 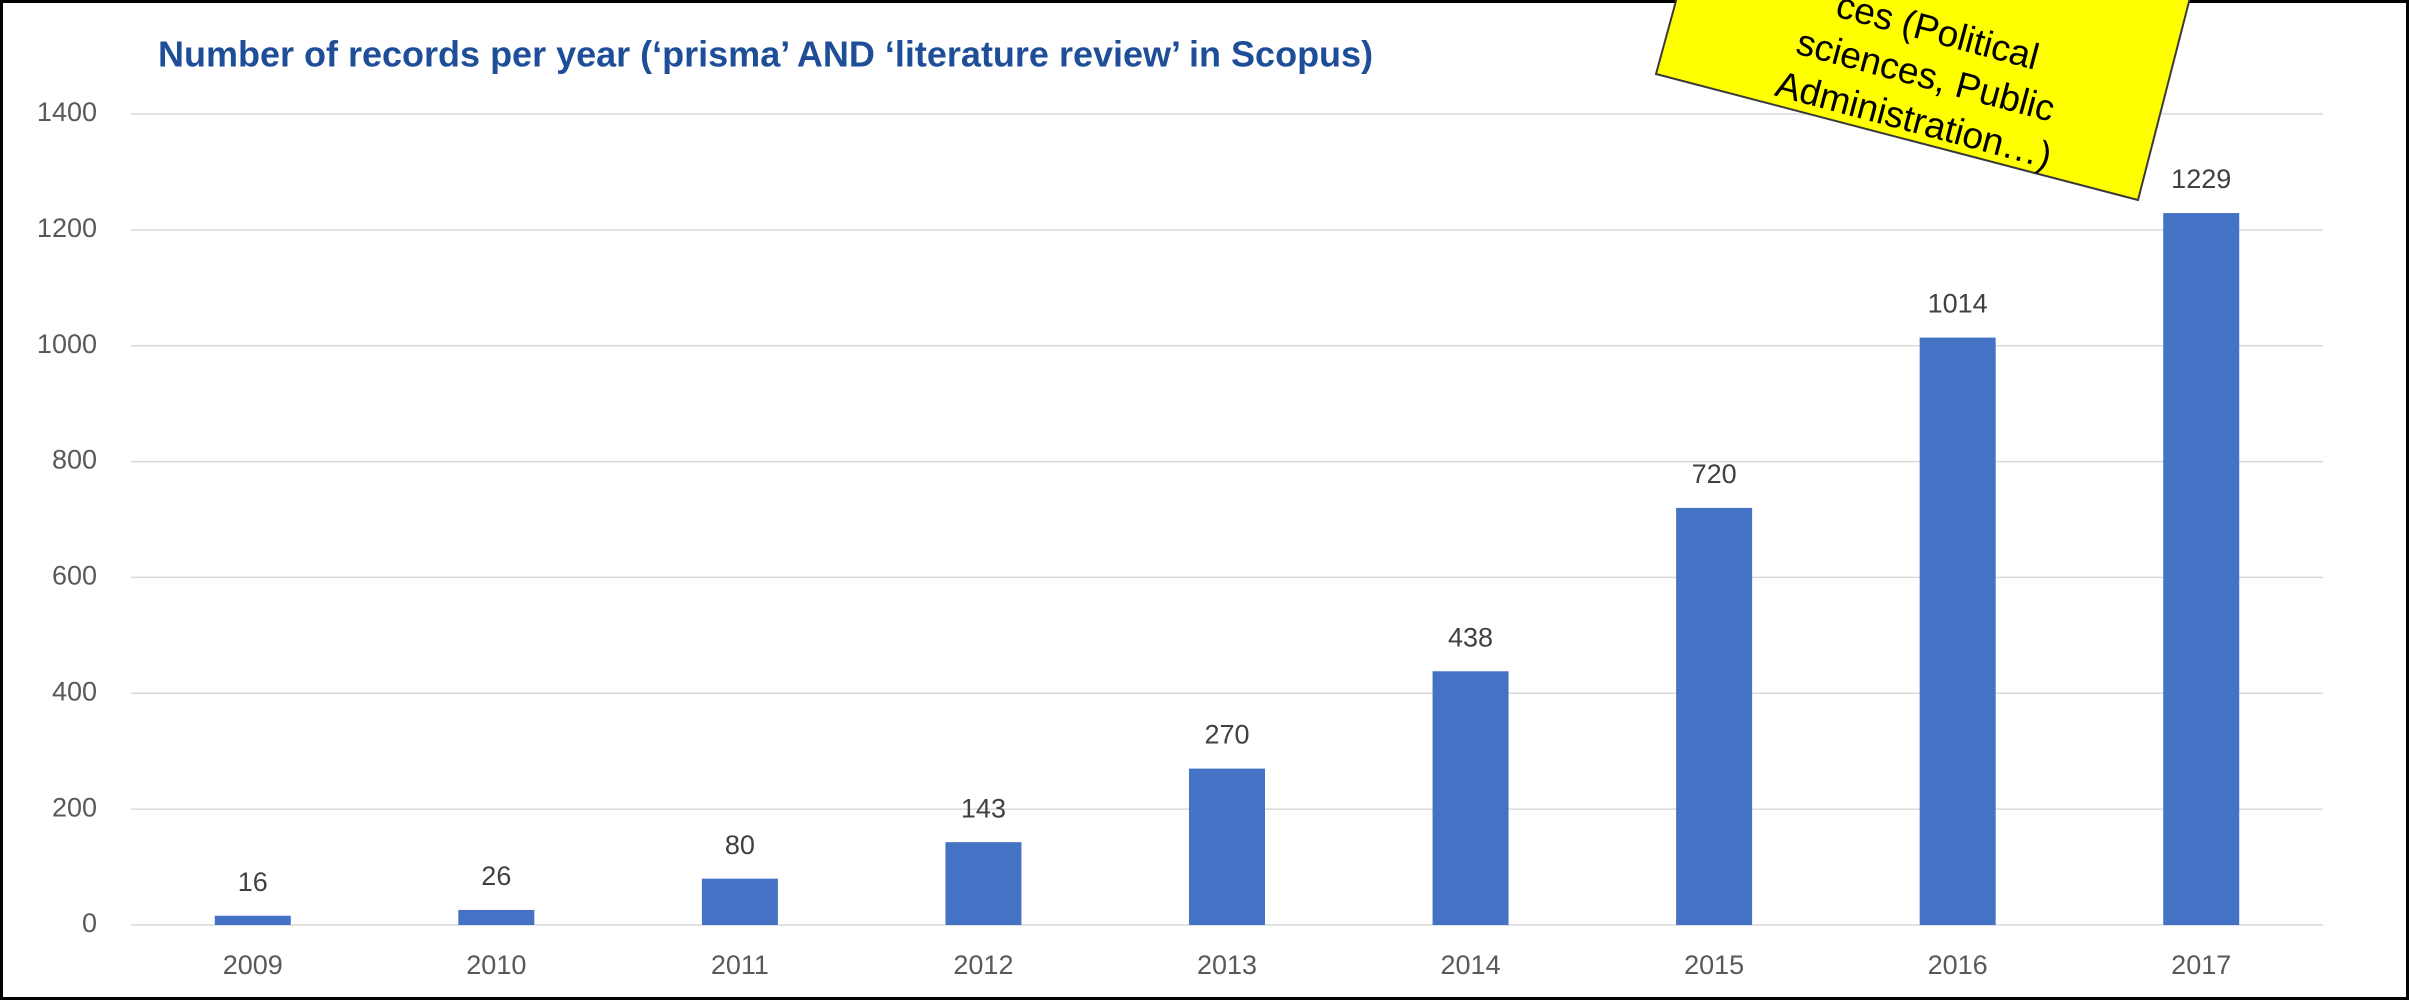 I want to click on x-tick-label: 2011, so click(x=740, y=965).